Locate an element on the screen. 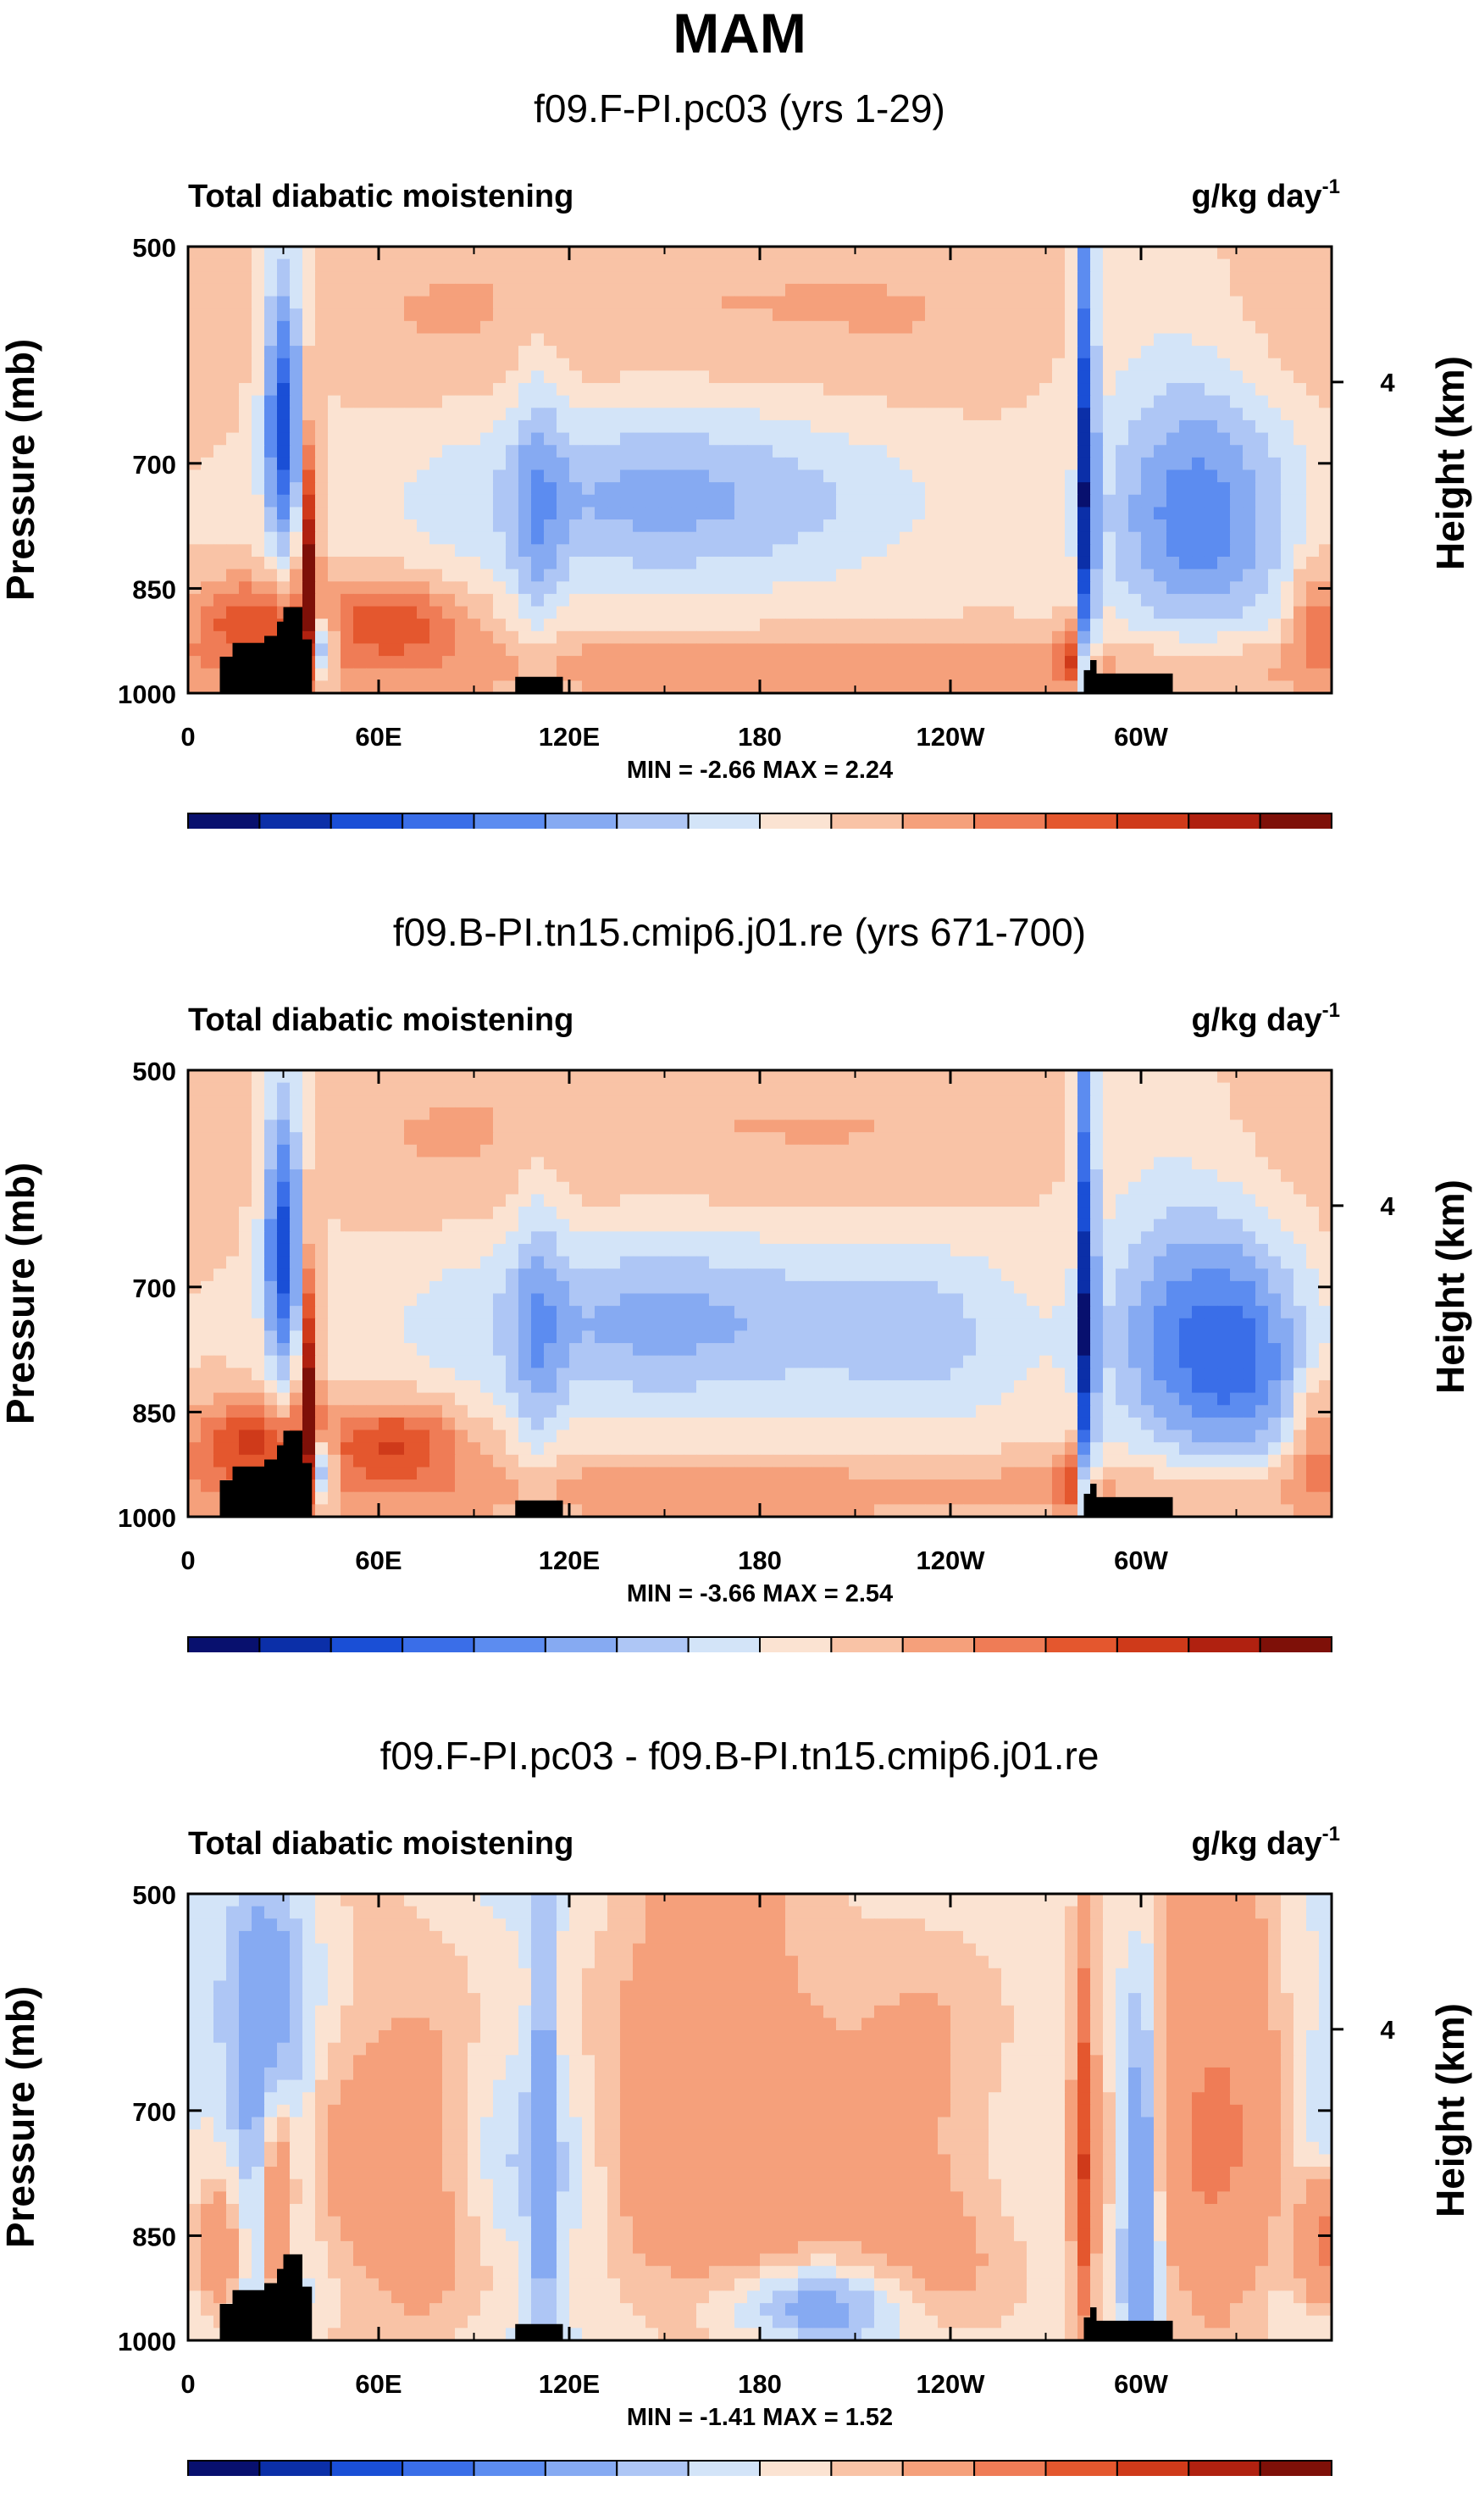  colorbar-swatch is located at coordinates (867, 821).